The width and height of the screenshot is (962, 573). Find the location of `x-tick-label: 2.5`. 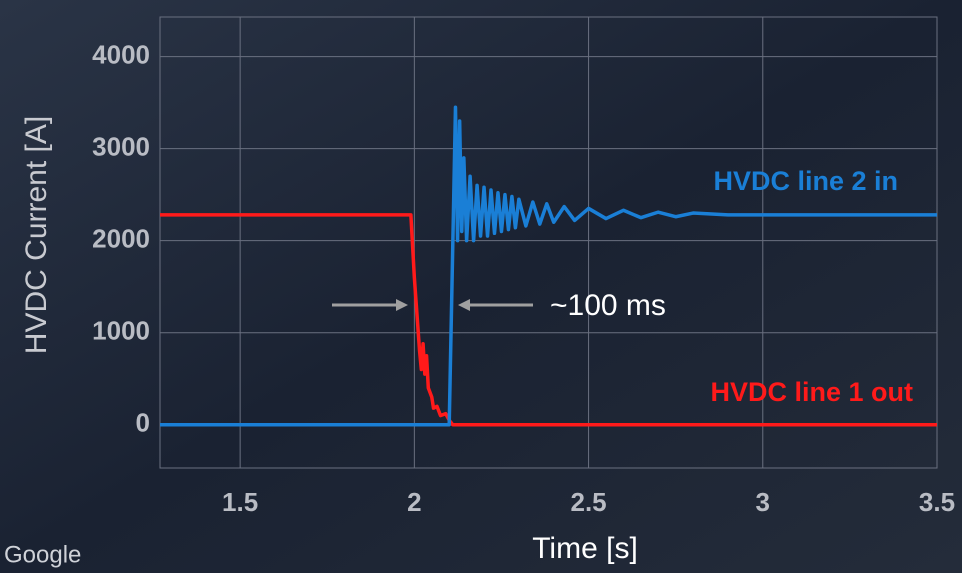

x-tick-label: 2.5 is located at coordinates (588, 502).